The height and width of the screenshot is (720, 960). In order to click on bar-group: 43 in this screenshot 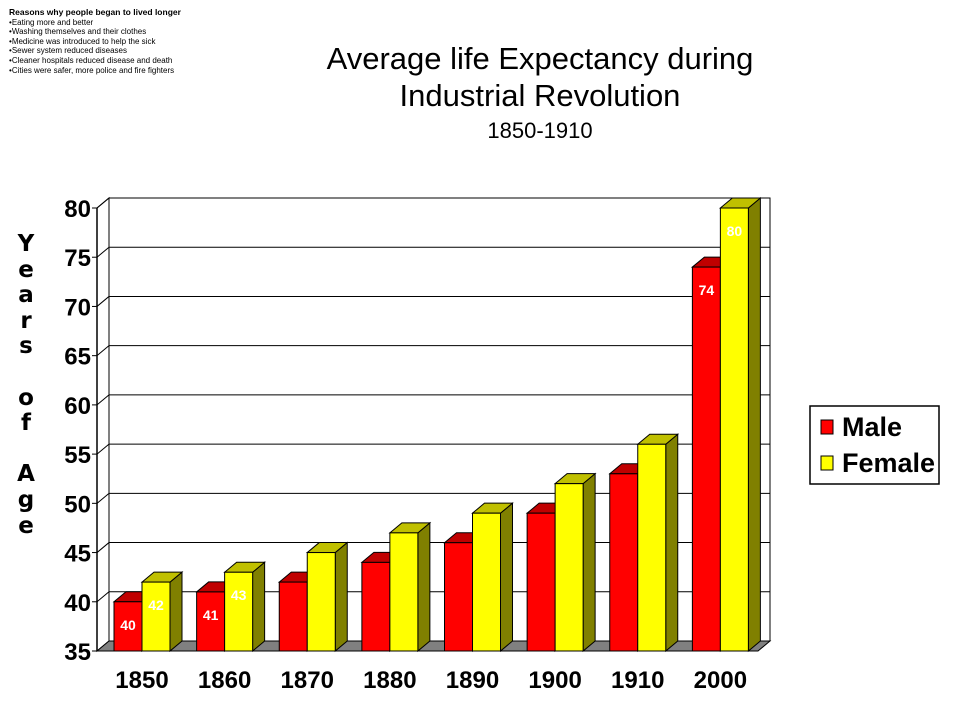, I will do `click(245, 607)`.